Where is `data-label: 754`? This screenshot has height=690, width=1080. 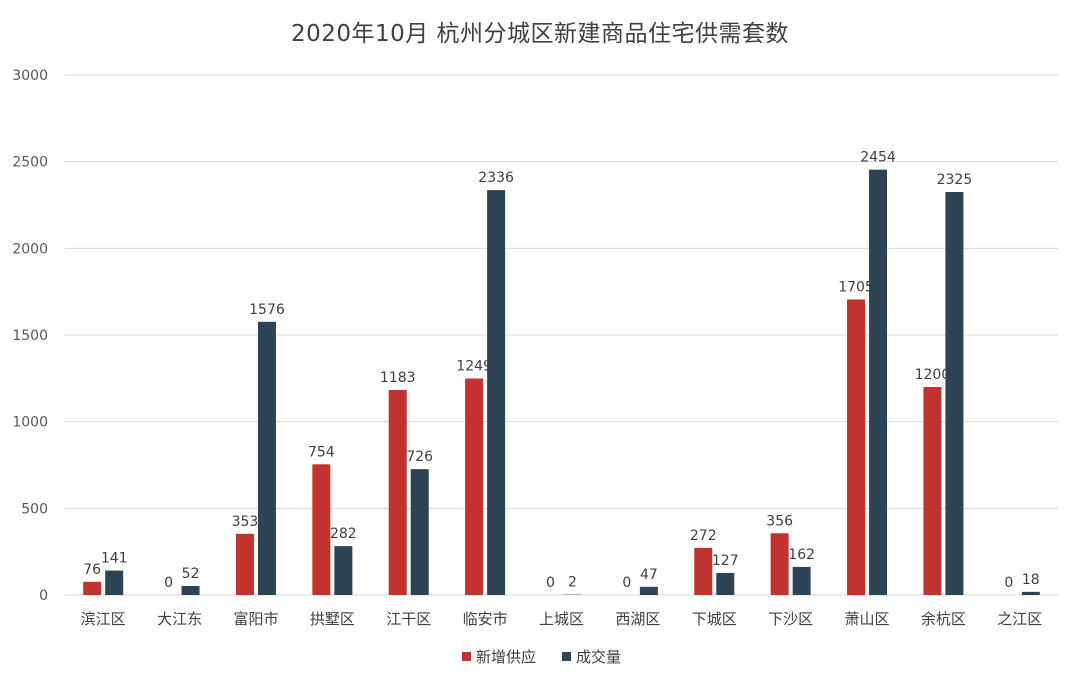 data-label: 754 is located at coordinates (321, 452).